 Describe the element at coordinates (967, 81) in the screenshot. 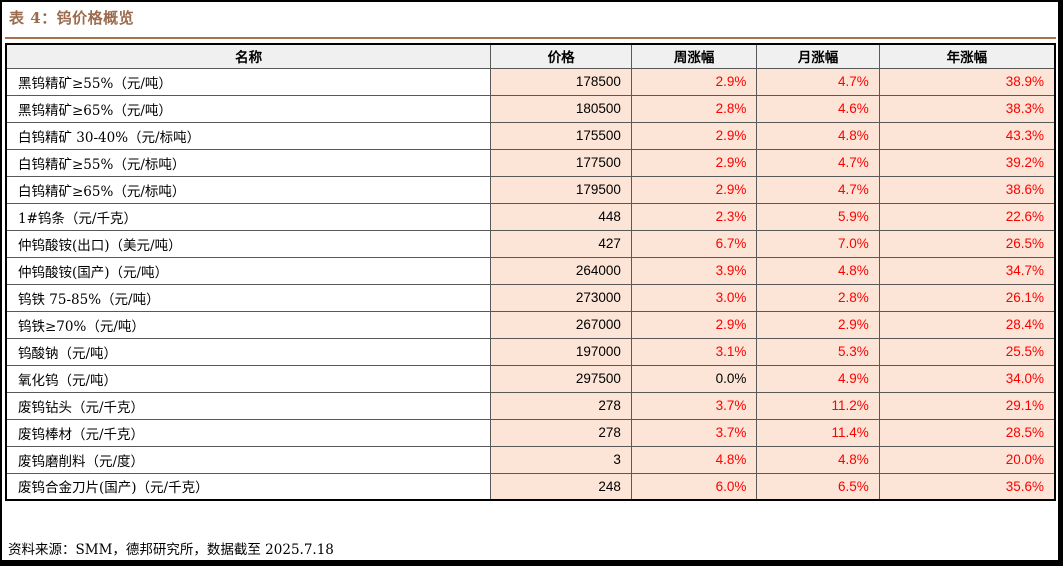

I see `year-change-cell: 38.9%` at that location.